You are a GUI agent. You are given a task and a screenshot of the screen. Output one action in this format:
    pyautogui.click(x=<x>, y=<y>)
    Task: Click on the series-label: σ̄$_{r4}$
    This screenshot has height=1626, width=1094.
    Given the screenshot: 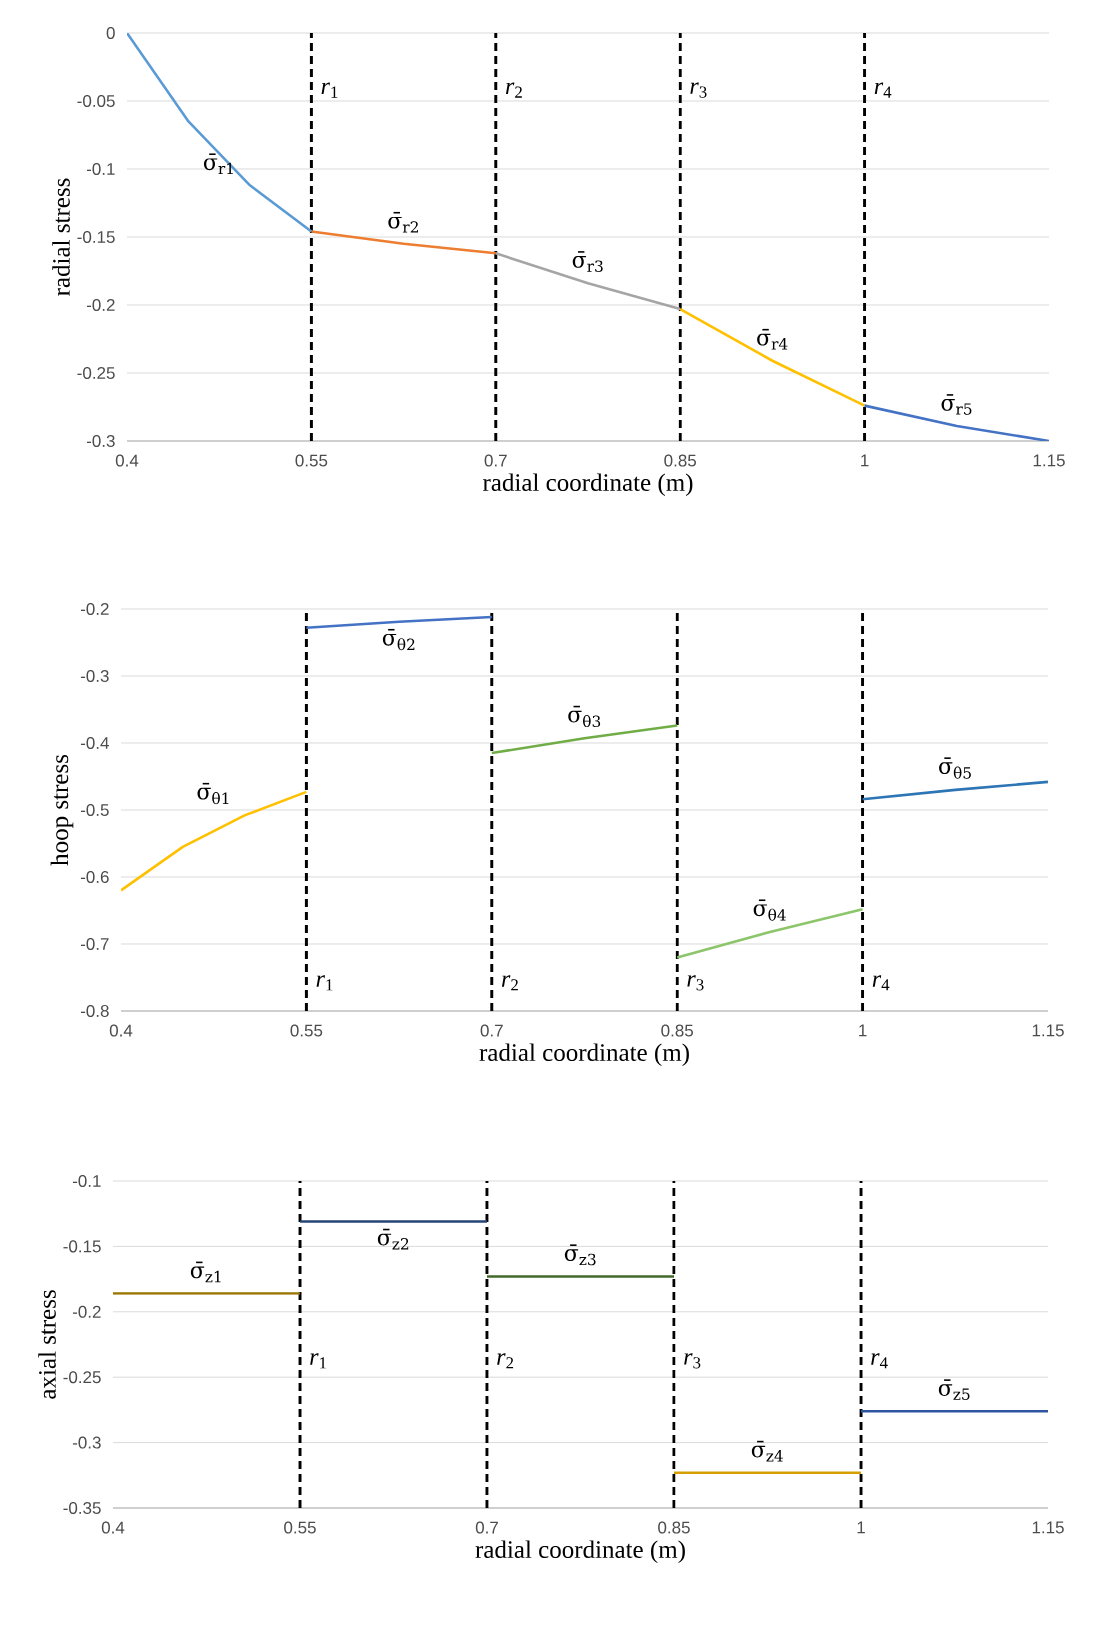 What is the action you would take?
    pyautogui.click(x=772, y=339)
    